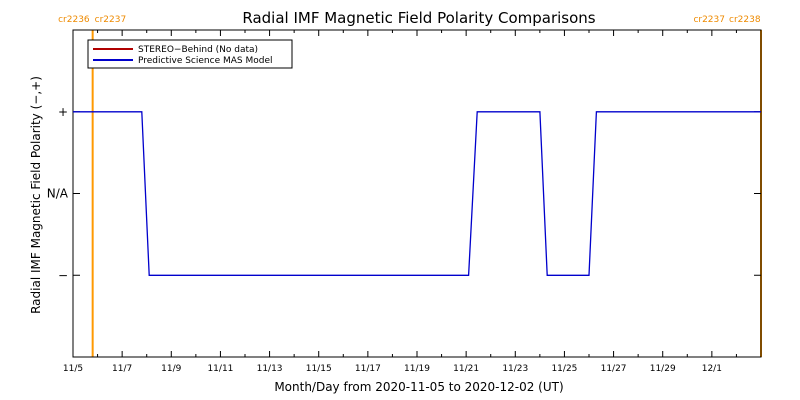 Image resolution: width=800 pixels, height=400 pixels. What do you see at coordinates (368, 369) in the screenshot?
I see `x-tick-label: 11/17` at bounding box center [368, 369].